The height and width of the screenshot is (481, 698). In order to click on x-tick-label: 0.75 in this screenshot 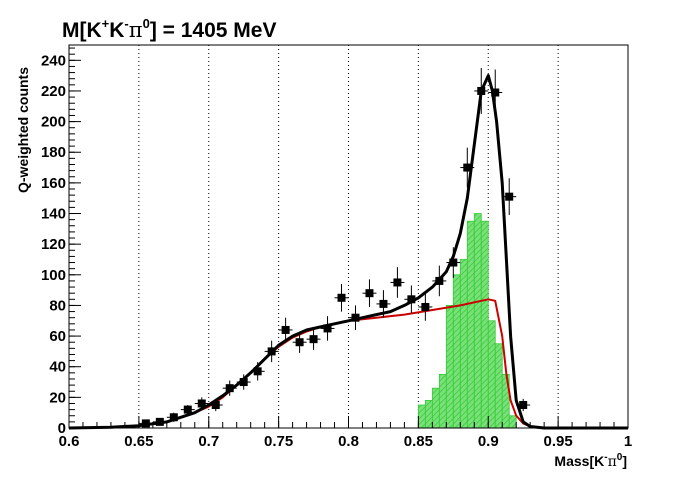, I will do `click(278, 441)`.